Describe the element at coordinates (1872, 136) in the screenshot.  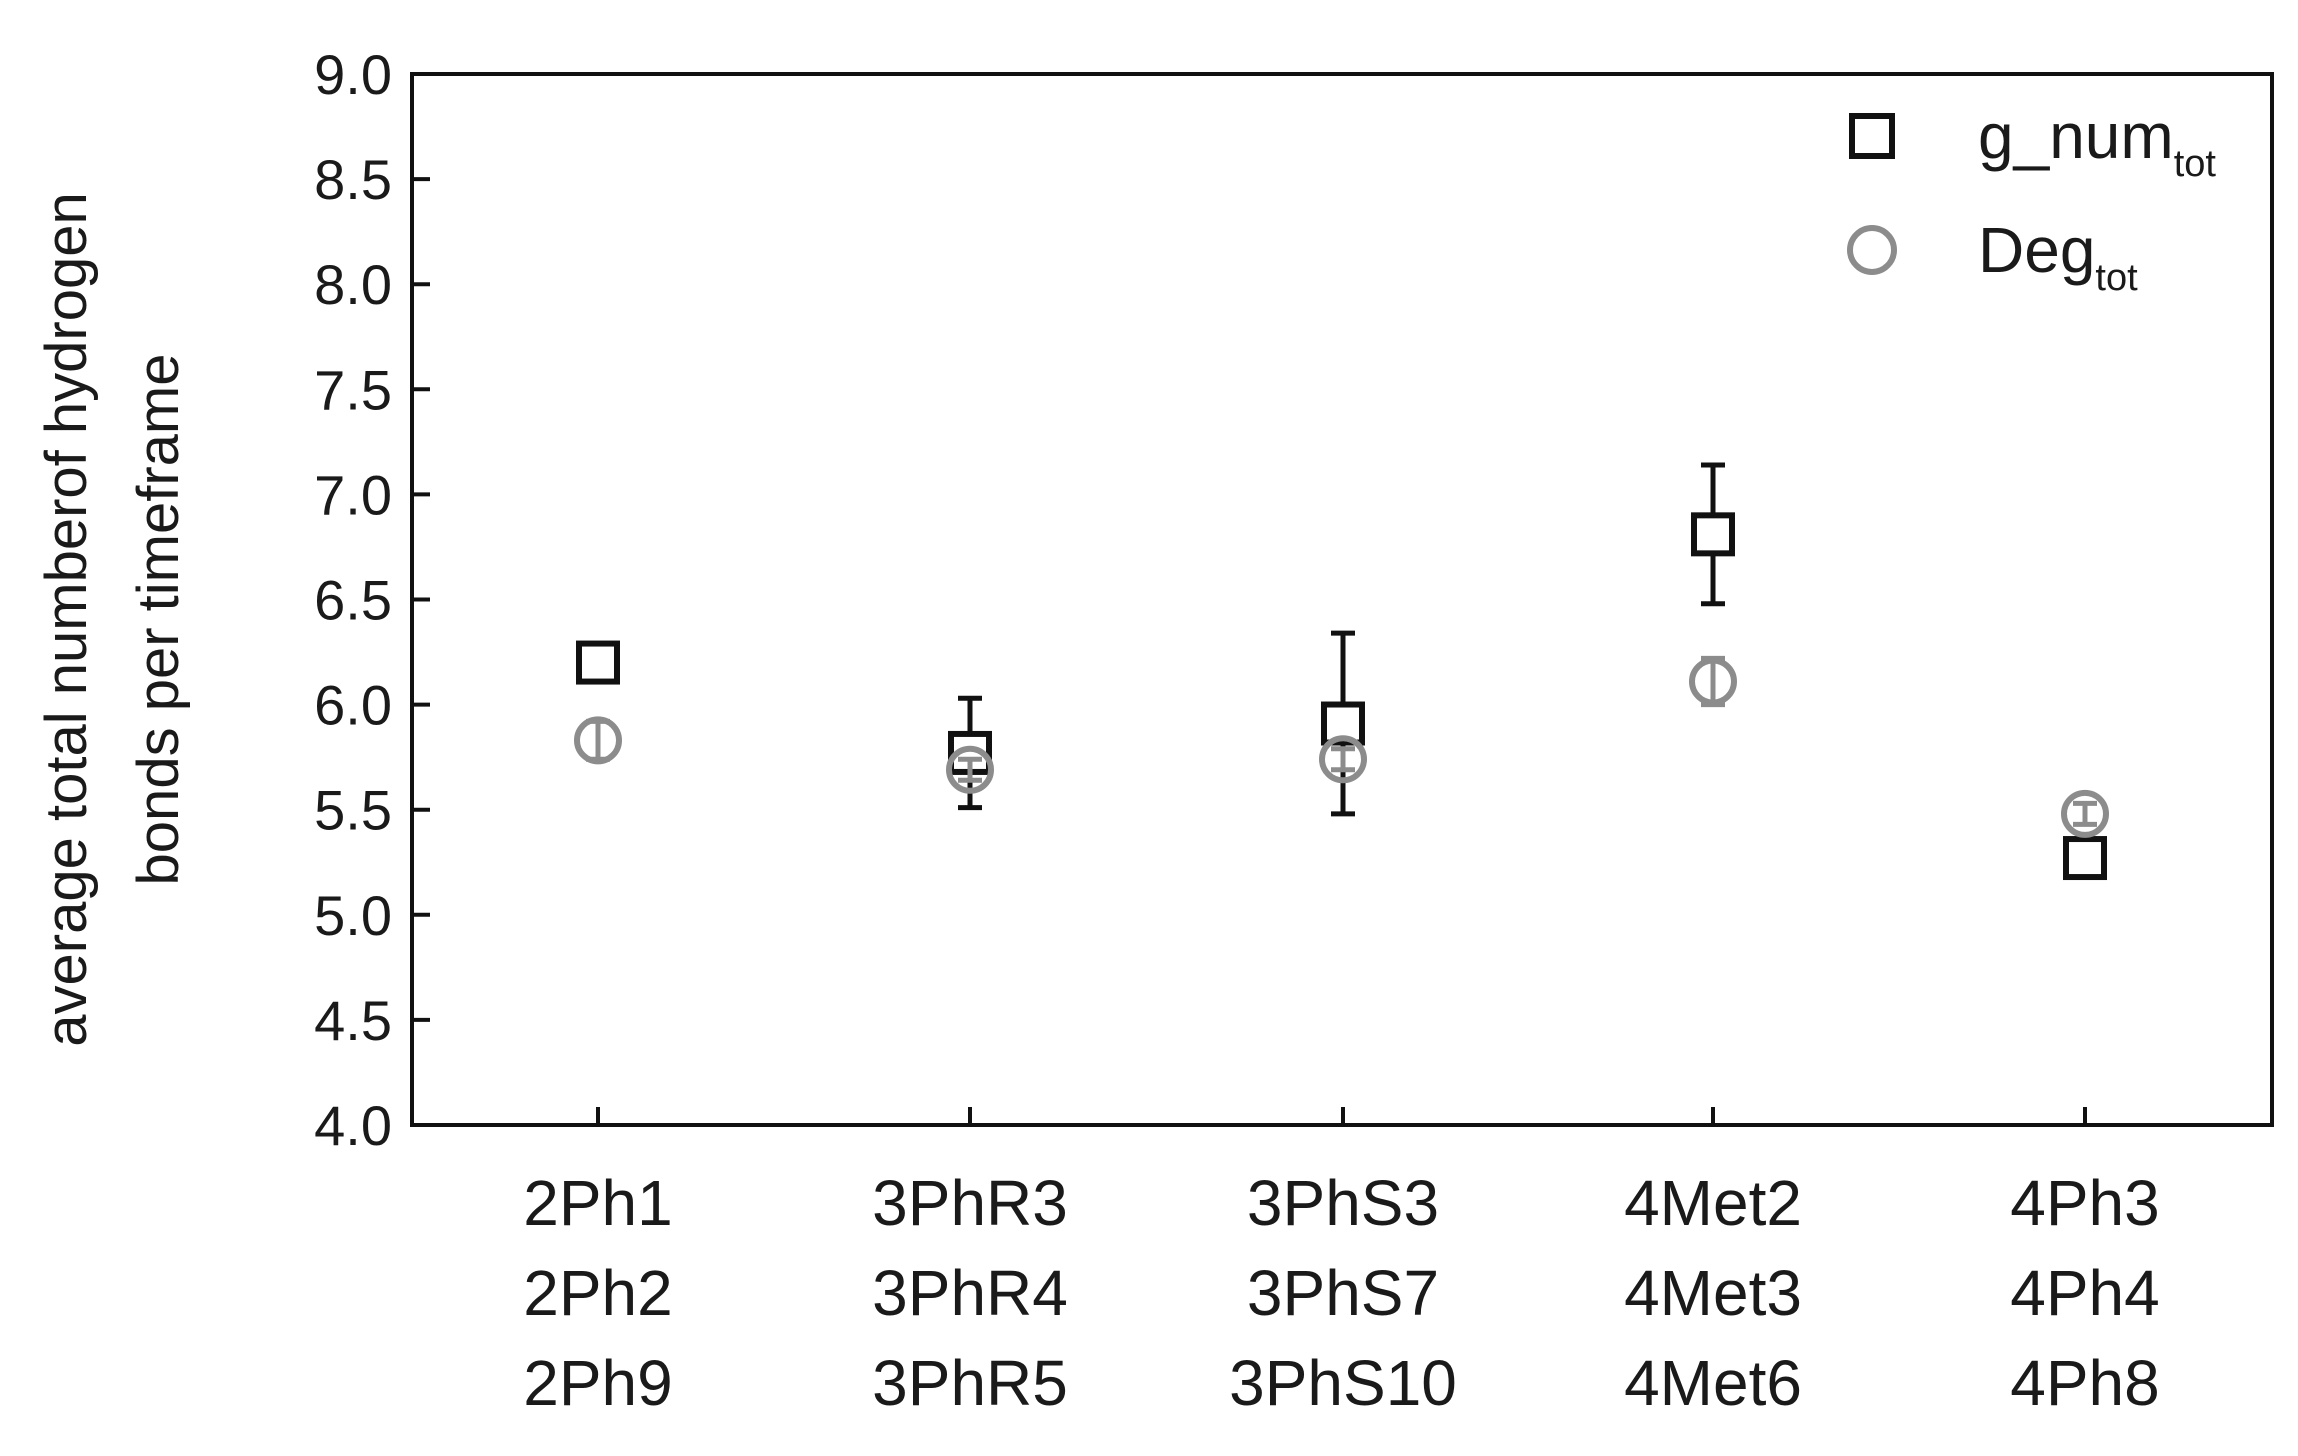
I see `legend-symbol-square` at that location.